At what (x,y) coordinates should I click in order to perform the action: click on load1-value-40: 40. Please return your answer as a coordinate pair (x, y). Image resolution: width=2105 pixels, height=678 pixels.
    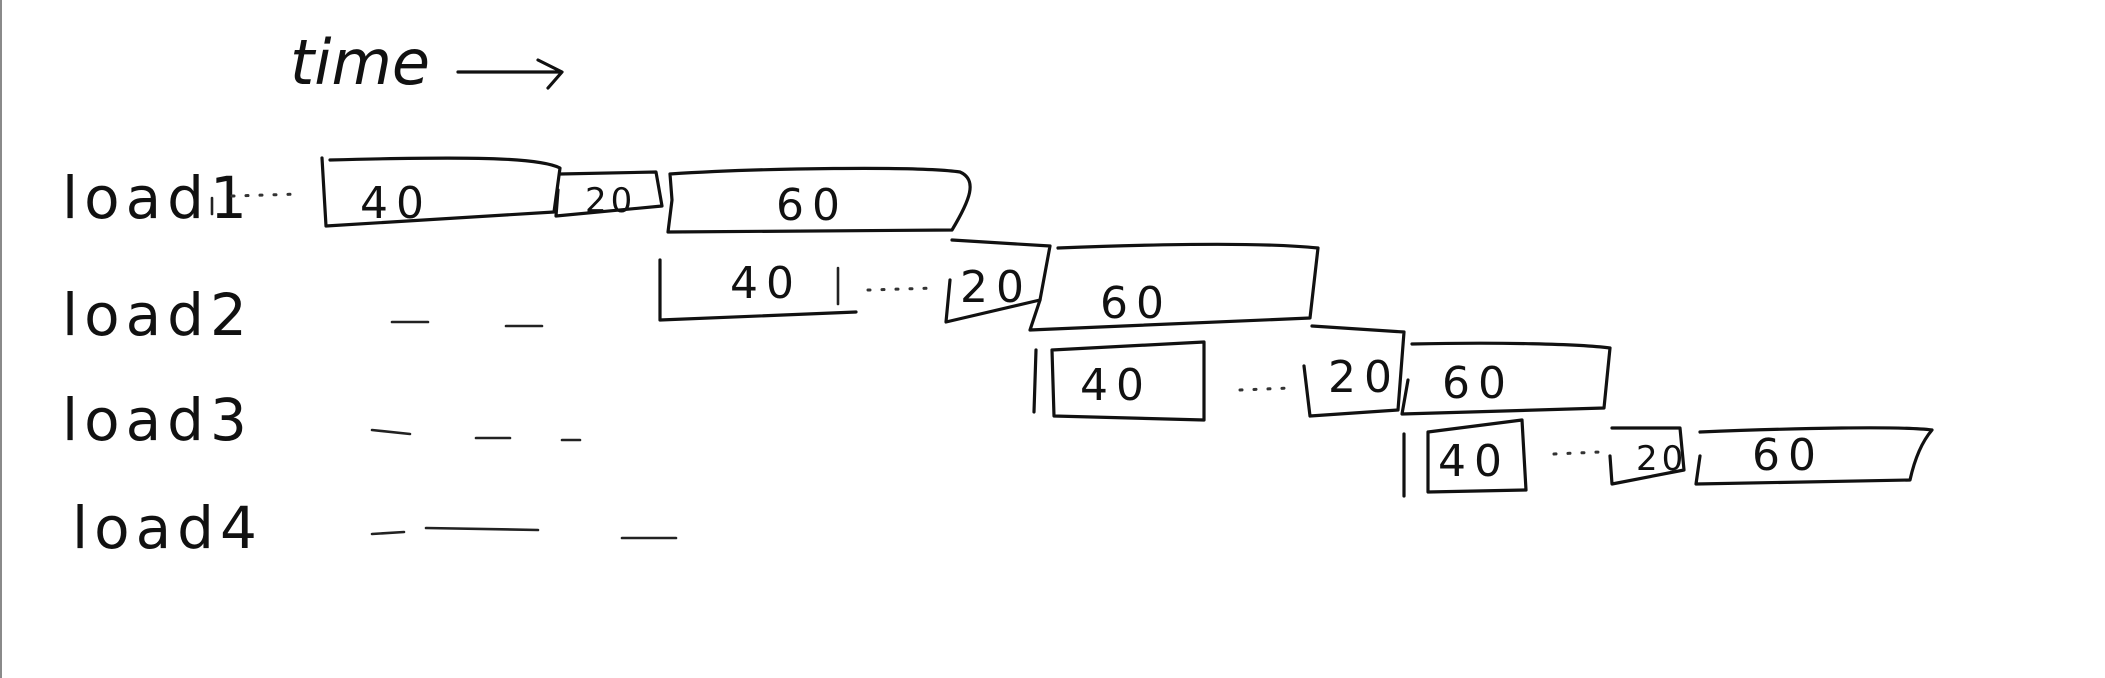
    Looking at the image, I should click on (396, 203).